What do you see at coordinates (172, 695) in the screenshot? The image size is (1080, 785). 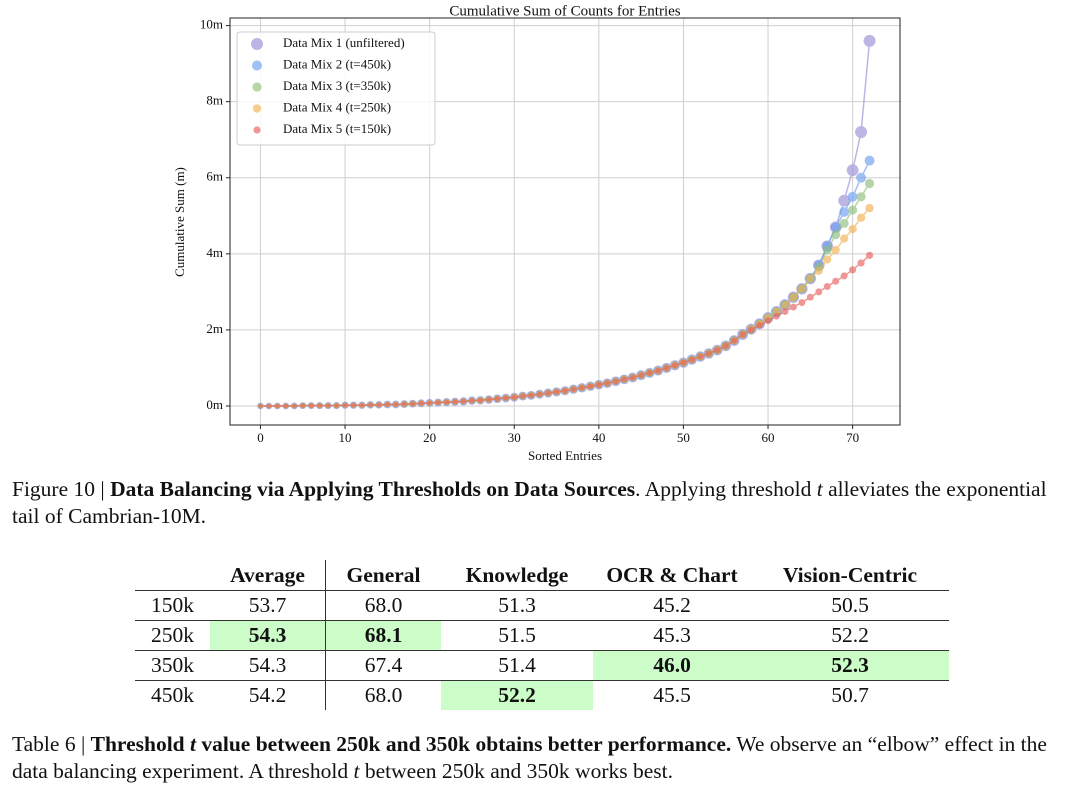 I see `table-cell: 450k` at bounding box center [172, 695].